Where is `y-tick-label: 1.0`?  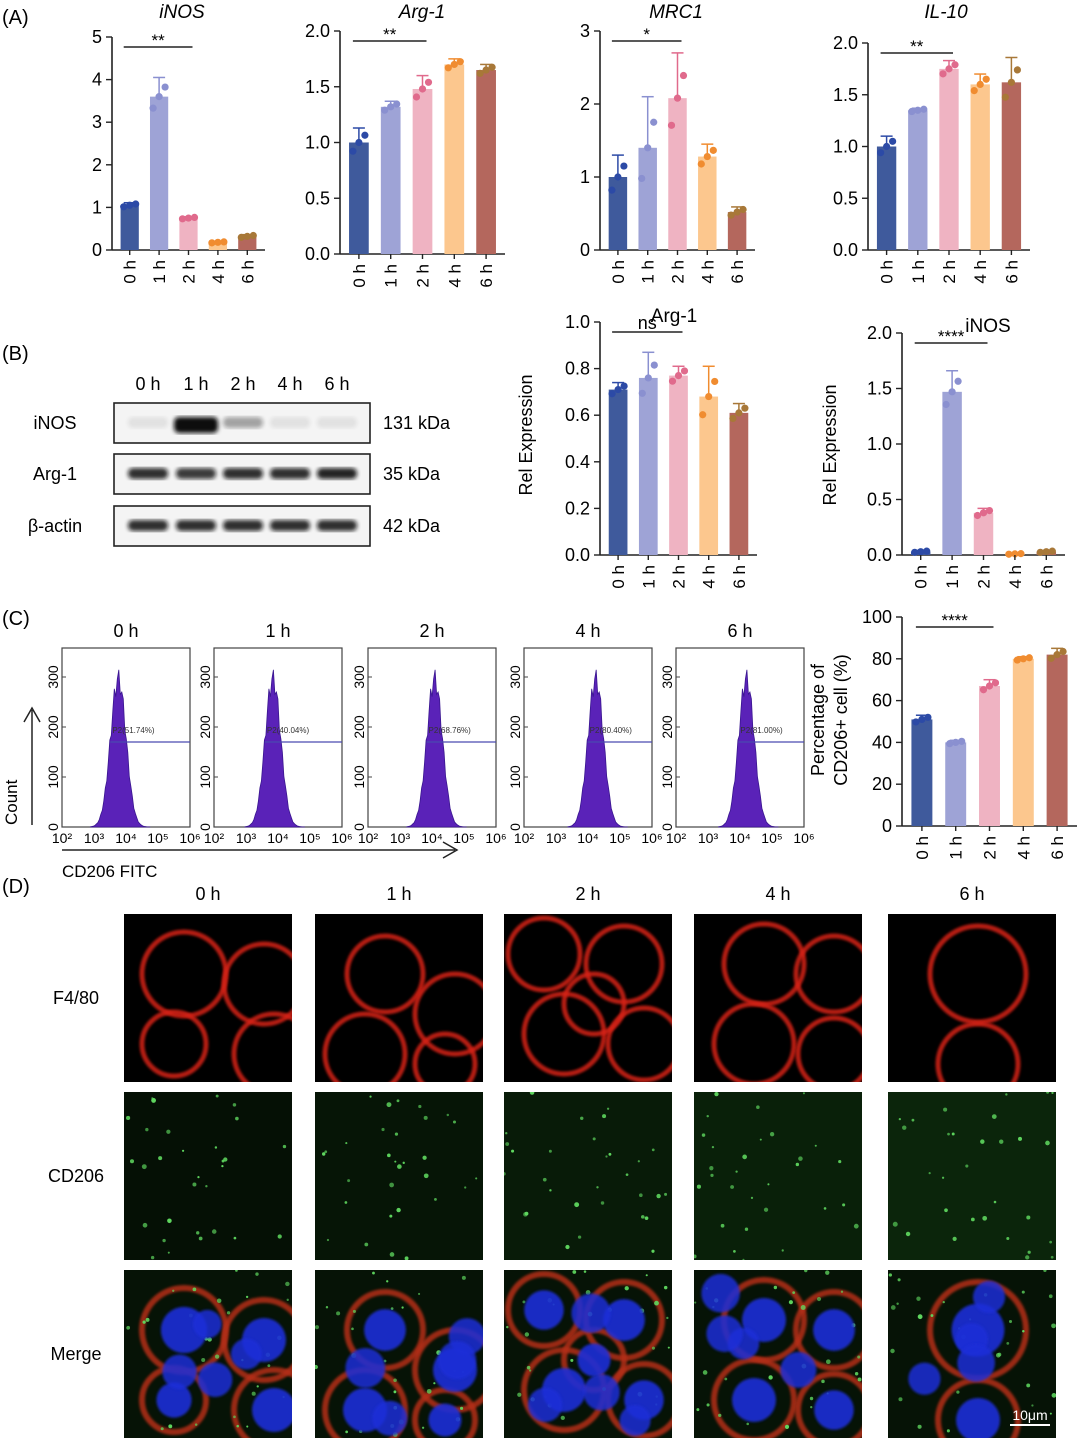 y-tick-label: 1.0 is located at coordinates (879, 444).